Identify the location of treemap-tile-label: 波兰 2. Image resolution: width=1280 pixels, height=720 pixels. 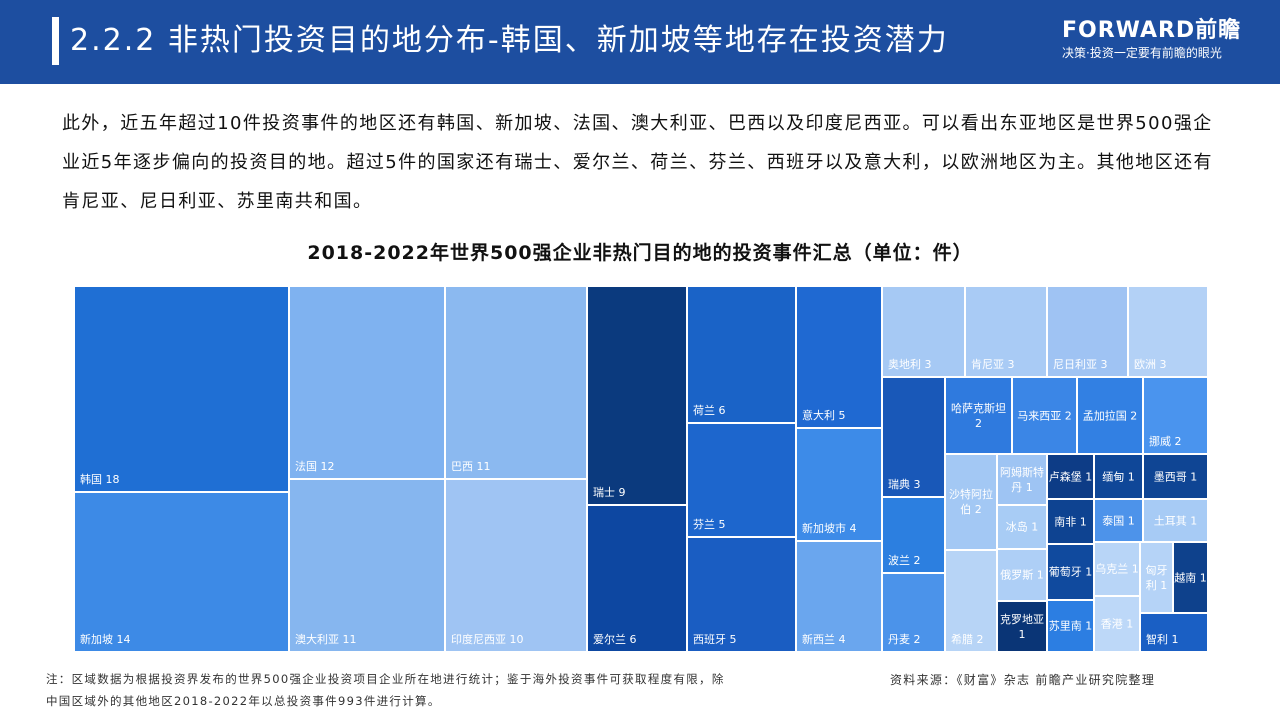
(904, 560).